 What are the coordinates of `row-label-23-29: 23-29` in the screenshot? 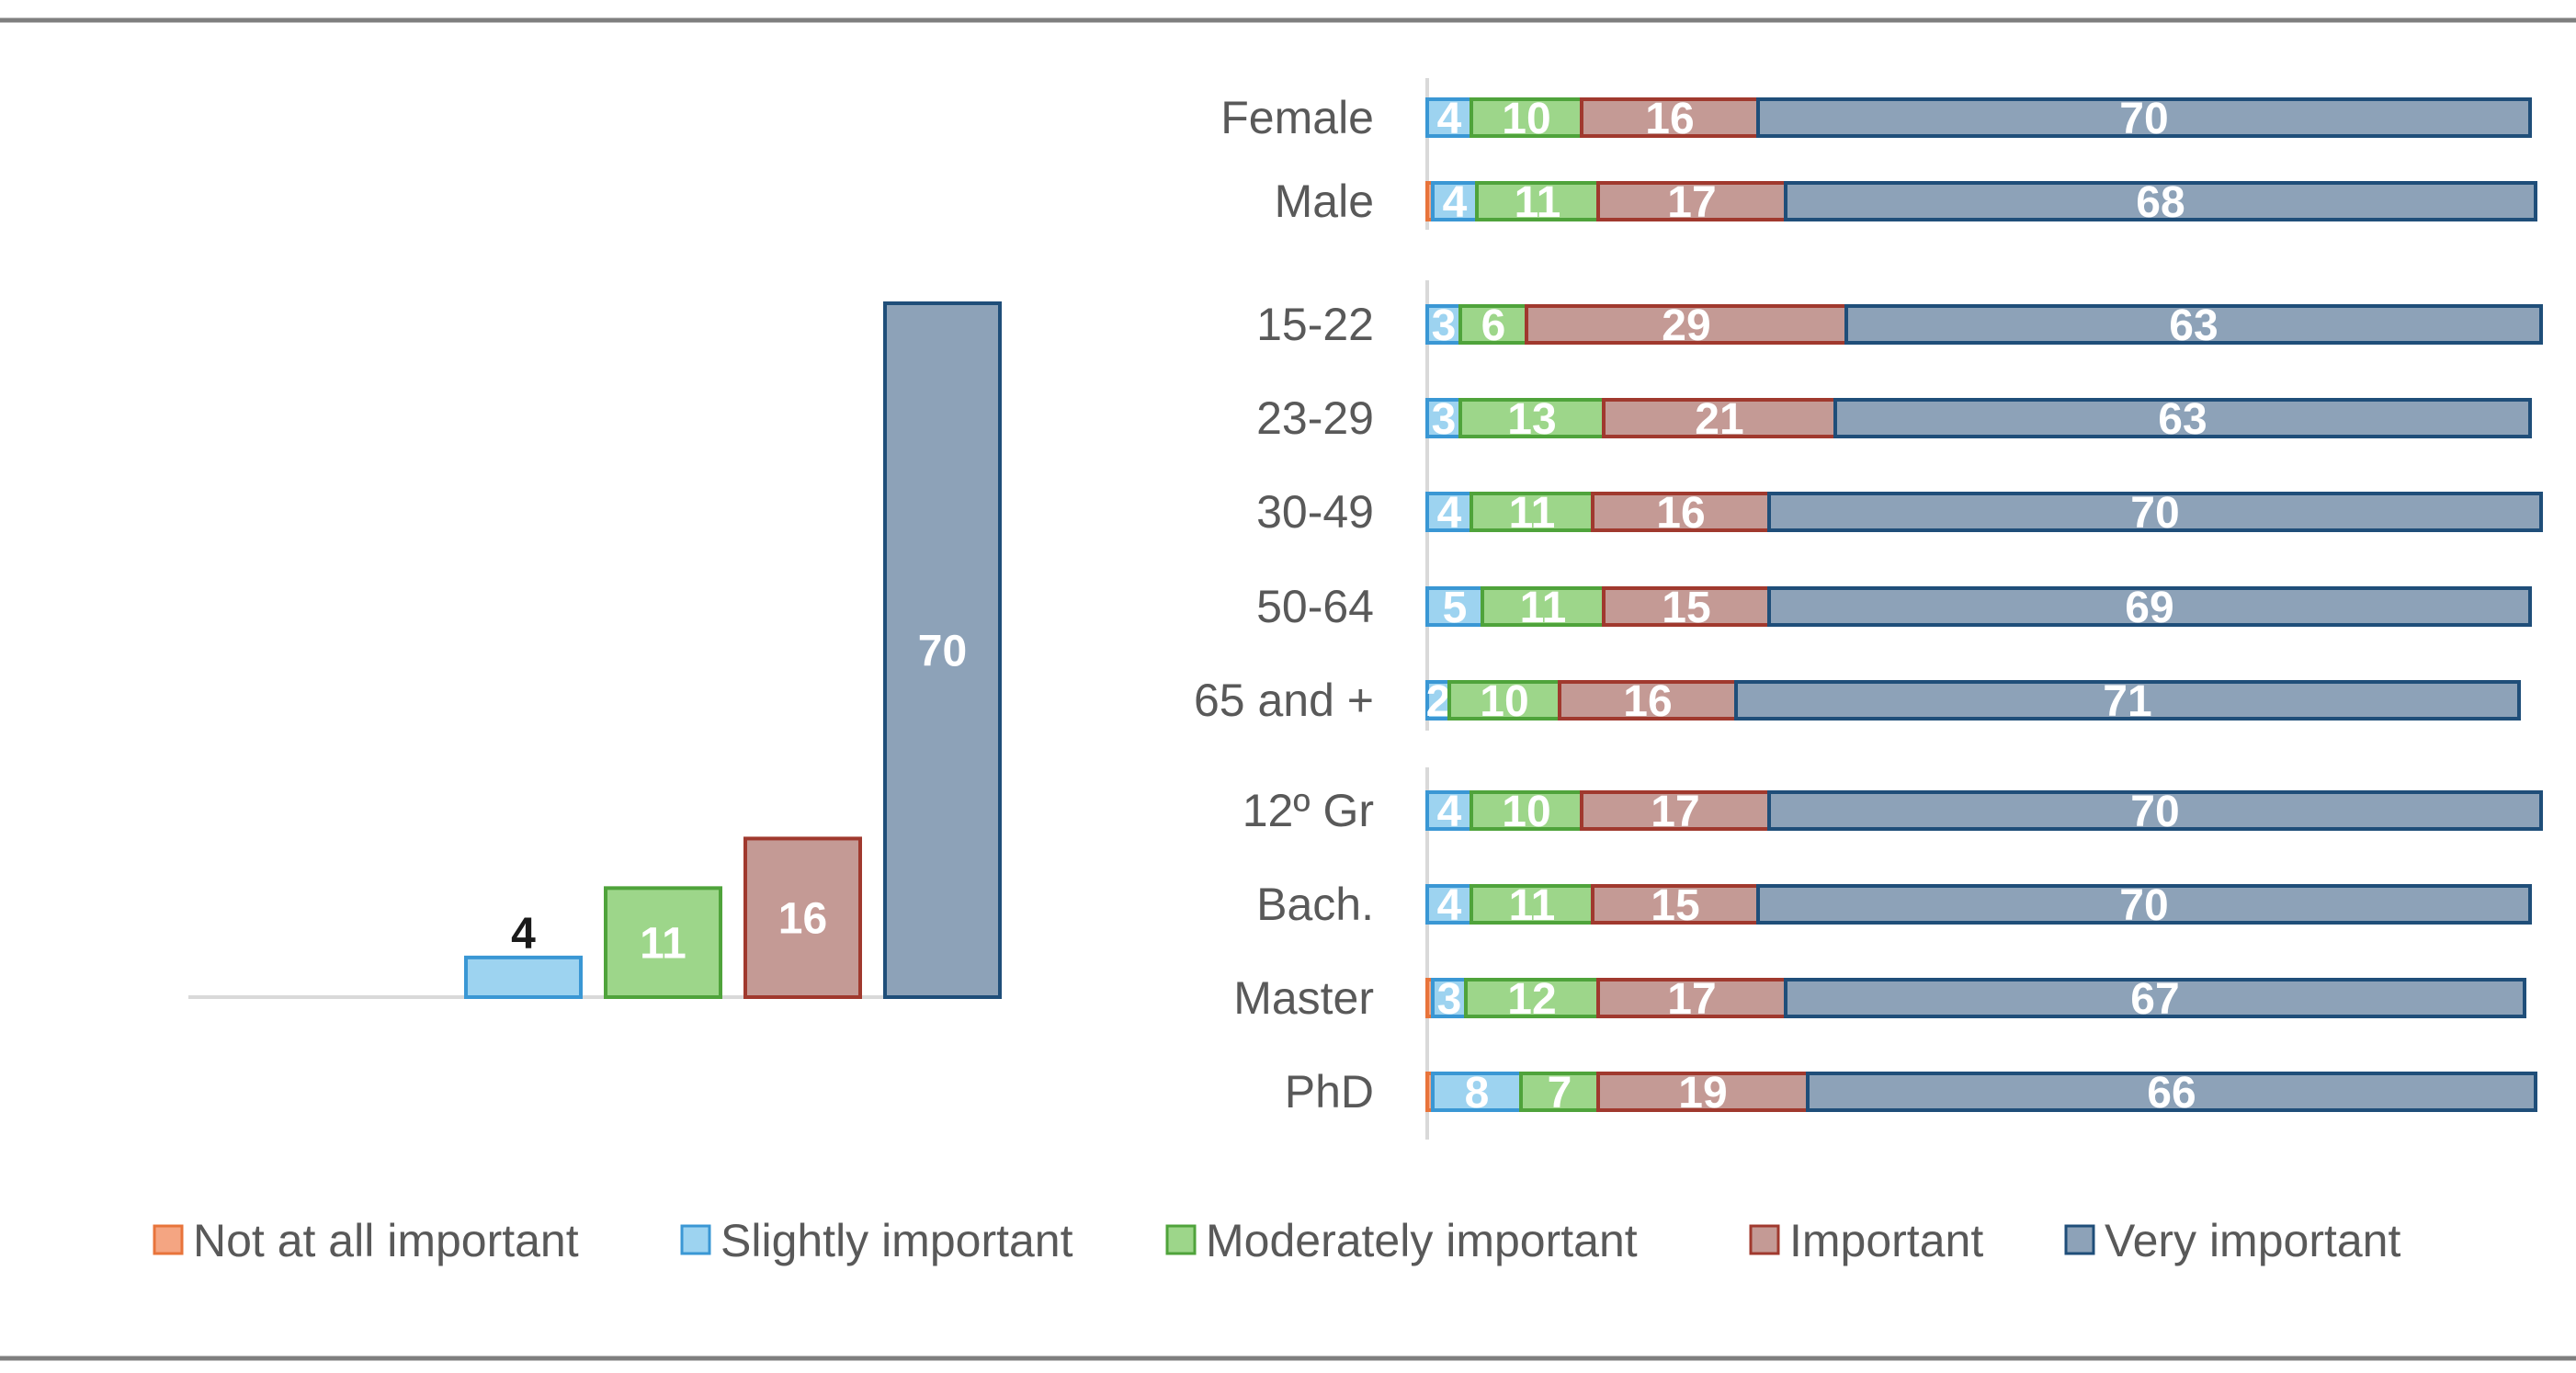 It's located at (1315, 418).